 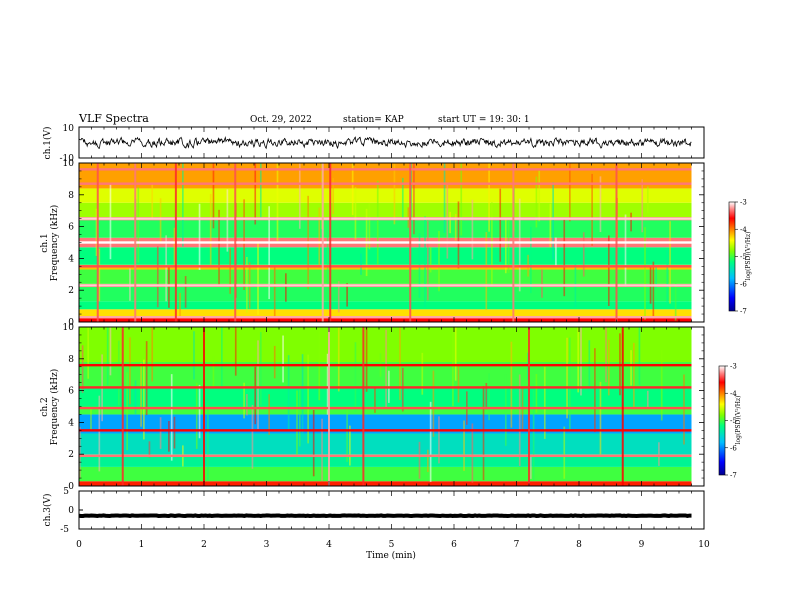 I want to click on x-tick-label: 8, so click(x=579, y=545).